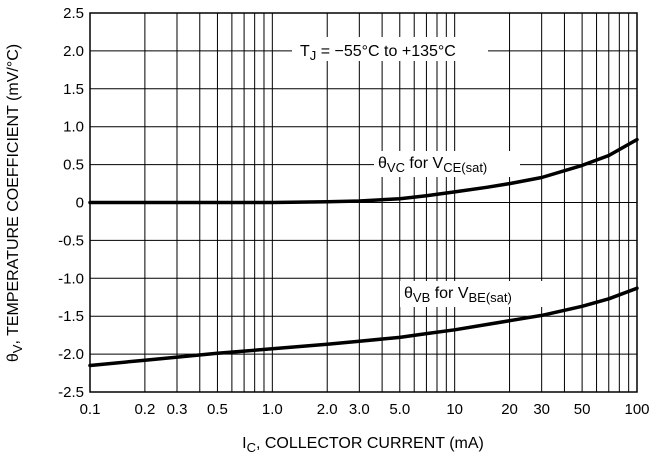  Describe the element at coordinates (421, 297) in the screenshot. I see `vb-theta-sub: VB` at that location.